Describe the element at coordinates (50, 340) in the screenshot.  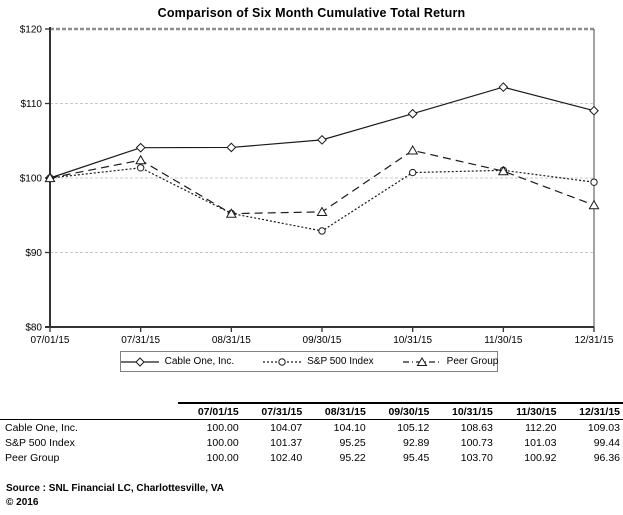
I see `svg-text: 07/01/15` at that location.